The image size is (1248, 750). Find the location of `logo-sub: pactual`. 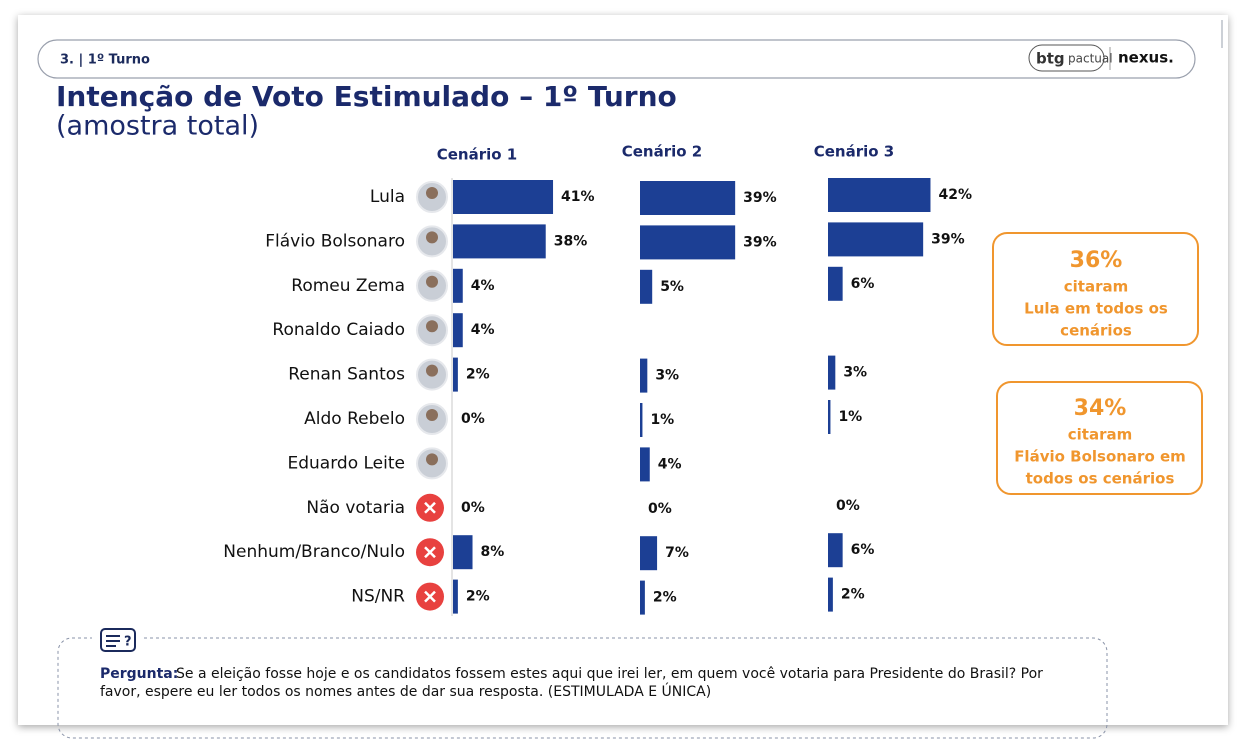

logo-sub: pactual is located at coordinates (1090, 59).